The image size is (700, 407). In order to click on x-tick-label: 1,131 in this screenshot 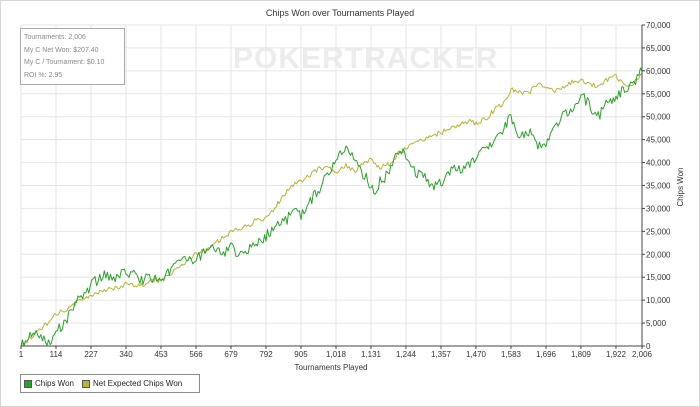, I will do `click(371, 354)`.